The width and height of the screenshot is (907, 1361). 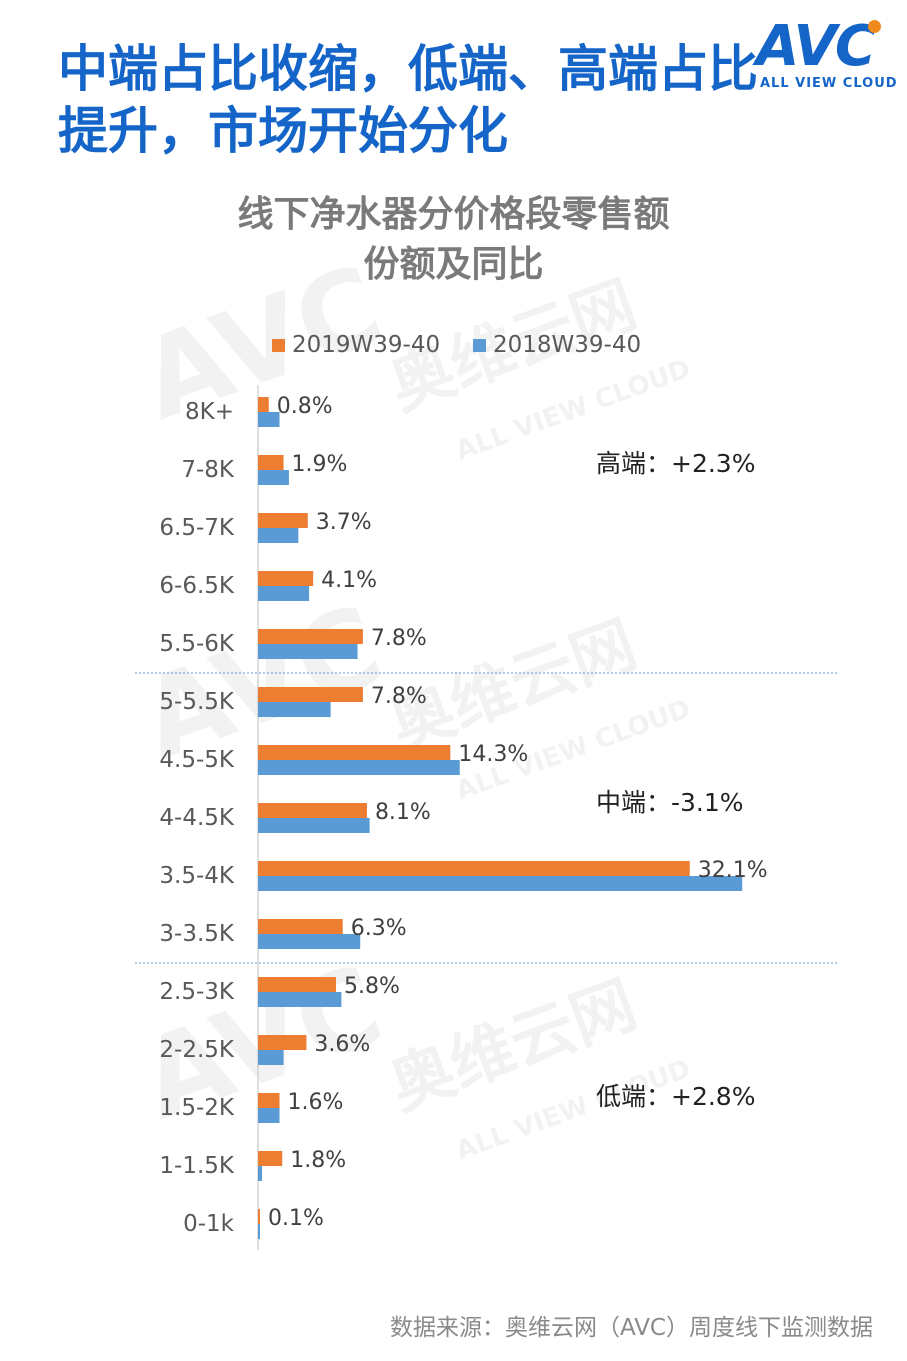 What do you see at coordinates (296, 1218) in the screenshot?
I see `data-label: 0.1%` at bounding box center [296, 1218].